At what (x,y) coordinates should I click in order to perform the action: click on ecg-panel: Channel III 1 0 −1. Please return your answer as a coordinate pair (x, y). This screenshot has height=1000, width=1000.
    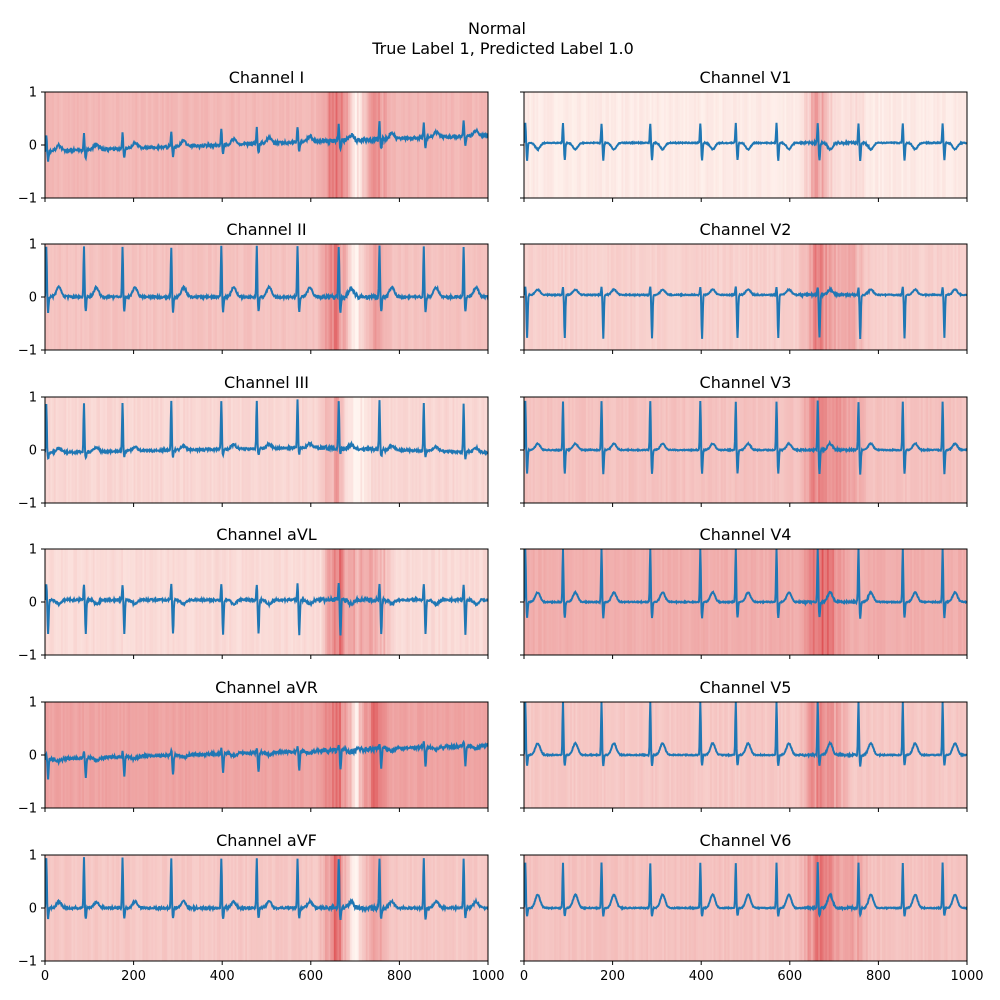
    Looking at the image, I should click on (253, 442).